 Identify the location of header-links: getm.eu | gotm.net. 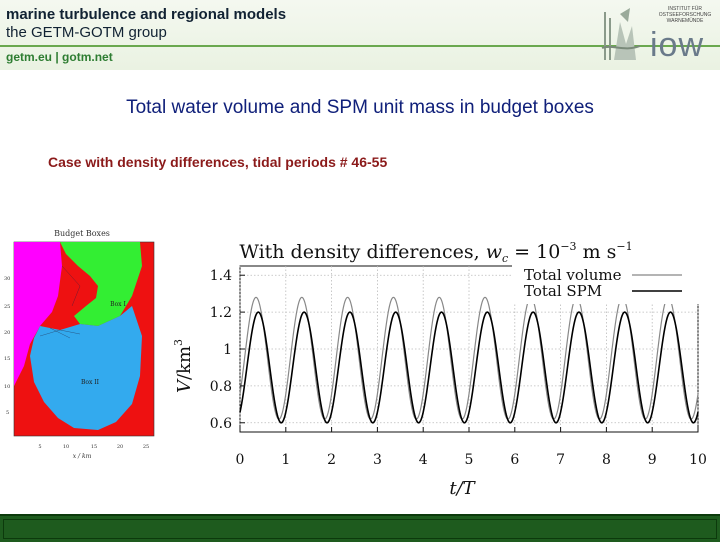
(59, 57).